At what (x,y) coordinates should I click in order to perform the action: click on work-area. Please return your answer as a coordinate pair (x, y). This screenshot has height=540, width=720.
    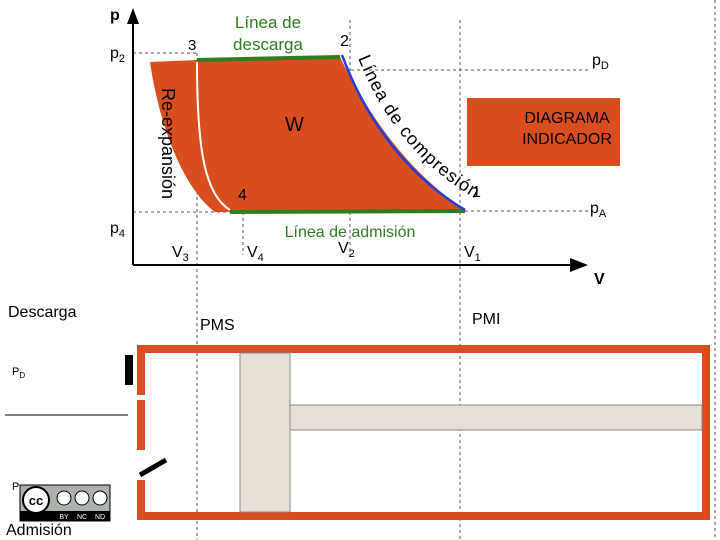
    Looking at the image, I should click on (307, 134).